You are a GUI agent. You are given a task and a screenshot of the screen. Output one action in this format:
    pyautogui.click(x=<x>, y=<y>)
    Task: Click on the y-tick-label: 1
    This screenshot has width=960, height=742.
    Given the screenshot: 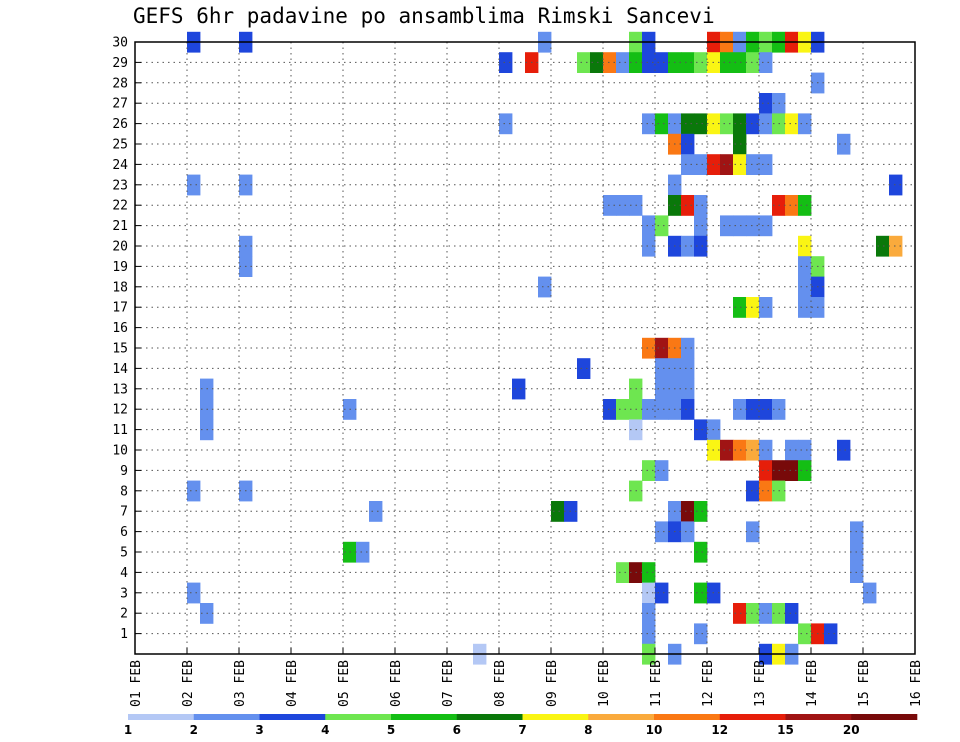 What is the action you would take?
    pyautogui.click(x=124, y=634)
    